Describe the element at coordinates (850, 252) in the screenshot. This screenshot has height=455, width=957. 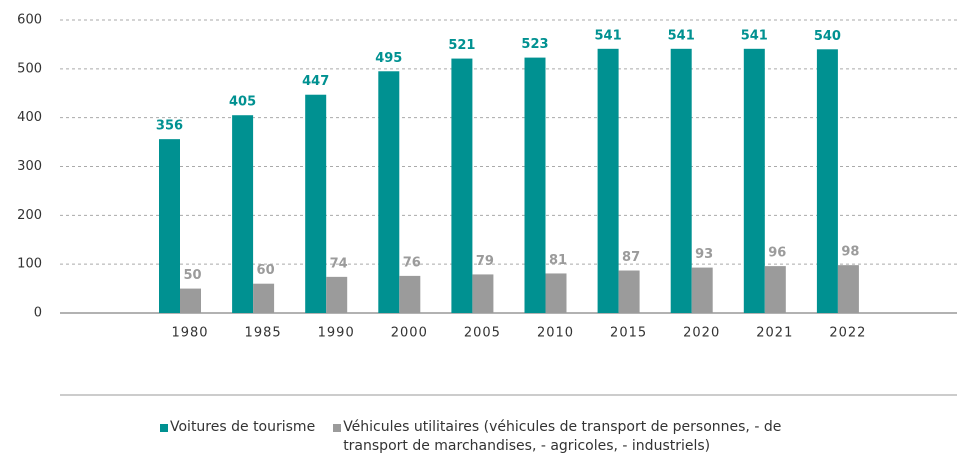
I see `value-label: 98` at that location.